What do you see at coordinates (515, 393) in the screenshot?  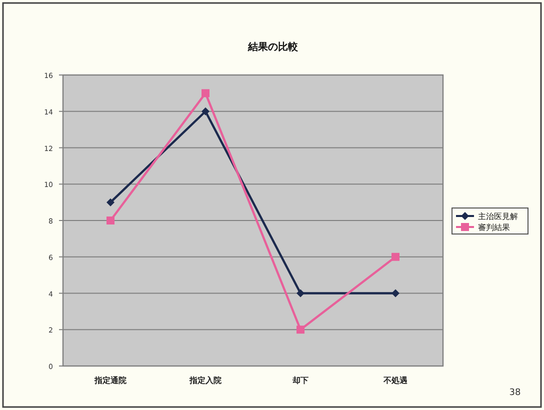 I see `text: 38` at bounding box center [515, 393].